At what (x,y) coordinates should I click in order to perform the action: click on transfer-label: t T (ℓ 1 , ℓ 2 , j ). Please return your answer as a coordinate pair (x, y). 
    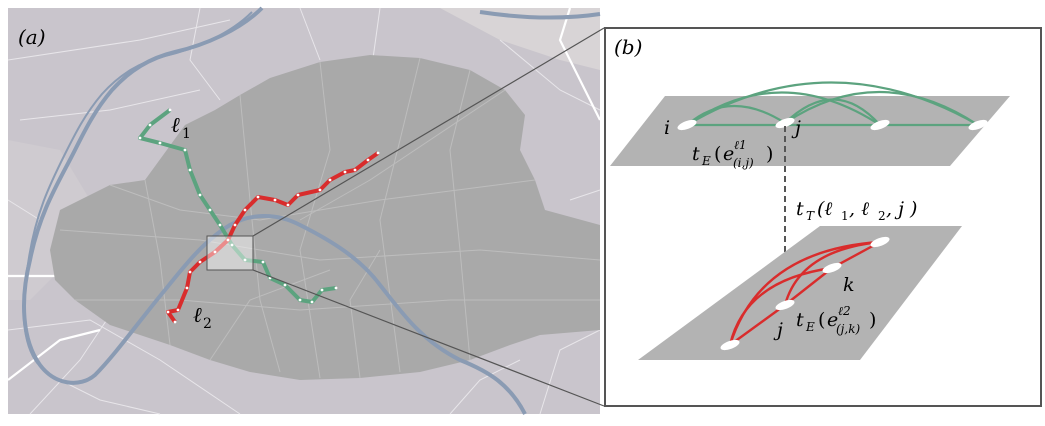
    Looking at the image, I should click on (856, 210).